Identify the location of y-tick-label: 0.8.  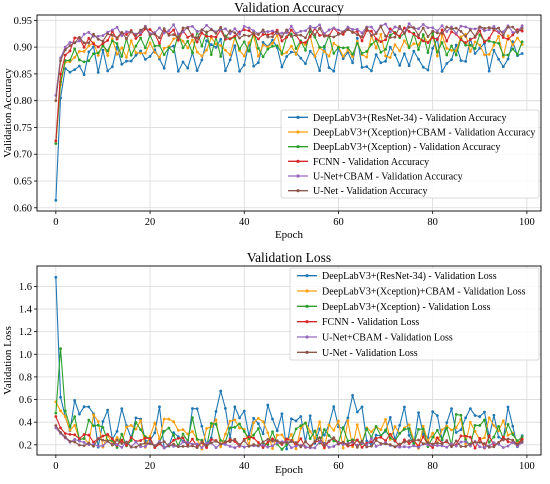
(25, 377).